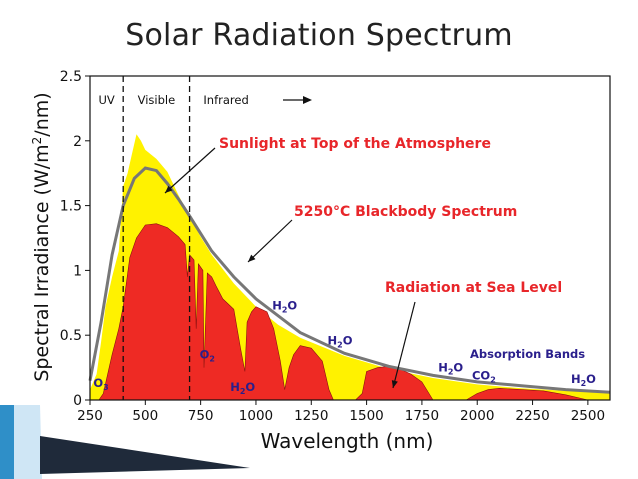 The height and width of the screenshot is (479, 638). I want to click on annotation-blackbody-arrowhead, so click(252, 258).